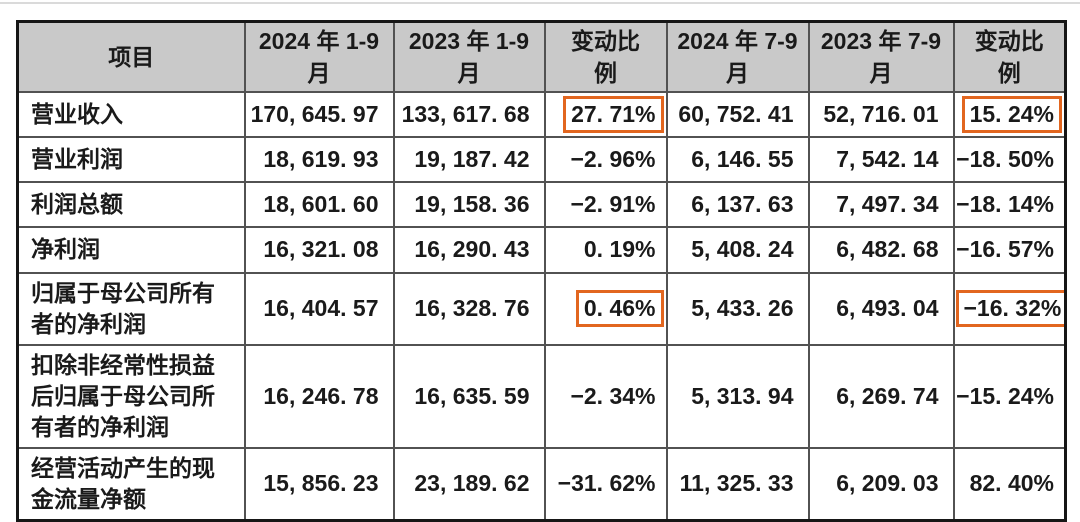  What do you see at coordinates (881, 204) in the screenshot?
I see `value-cell: 7, 497. 34` at bounding box center [881, 204].